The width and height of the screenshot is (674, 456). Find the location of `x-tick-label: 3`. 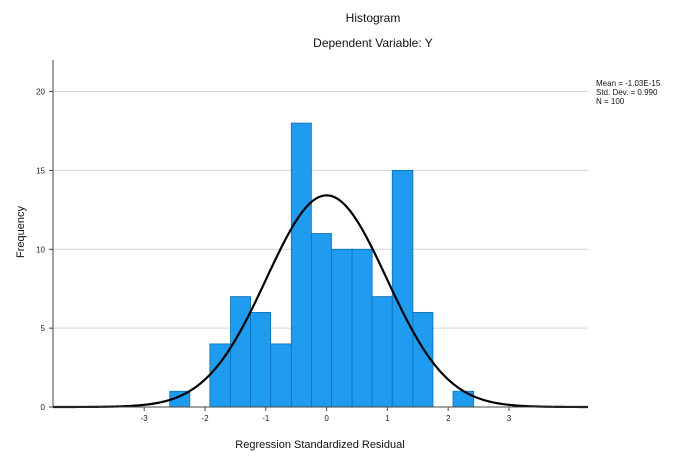

x-tick-label: 3 is located at coordinates (509, 418).